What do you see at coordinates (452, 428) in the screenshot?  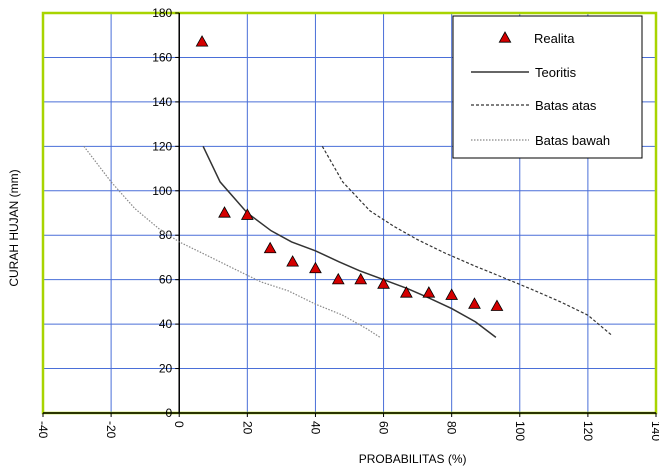 I see `x-tick-label: 80` at bounding box center [452, 428].